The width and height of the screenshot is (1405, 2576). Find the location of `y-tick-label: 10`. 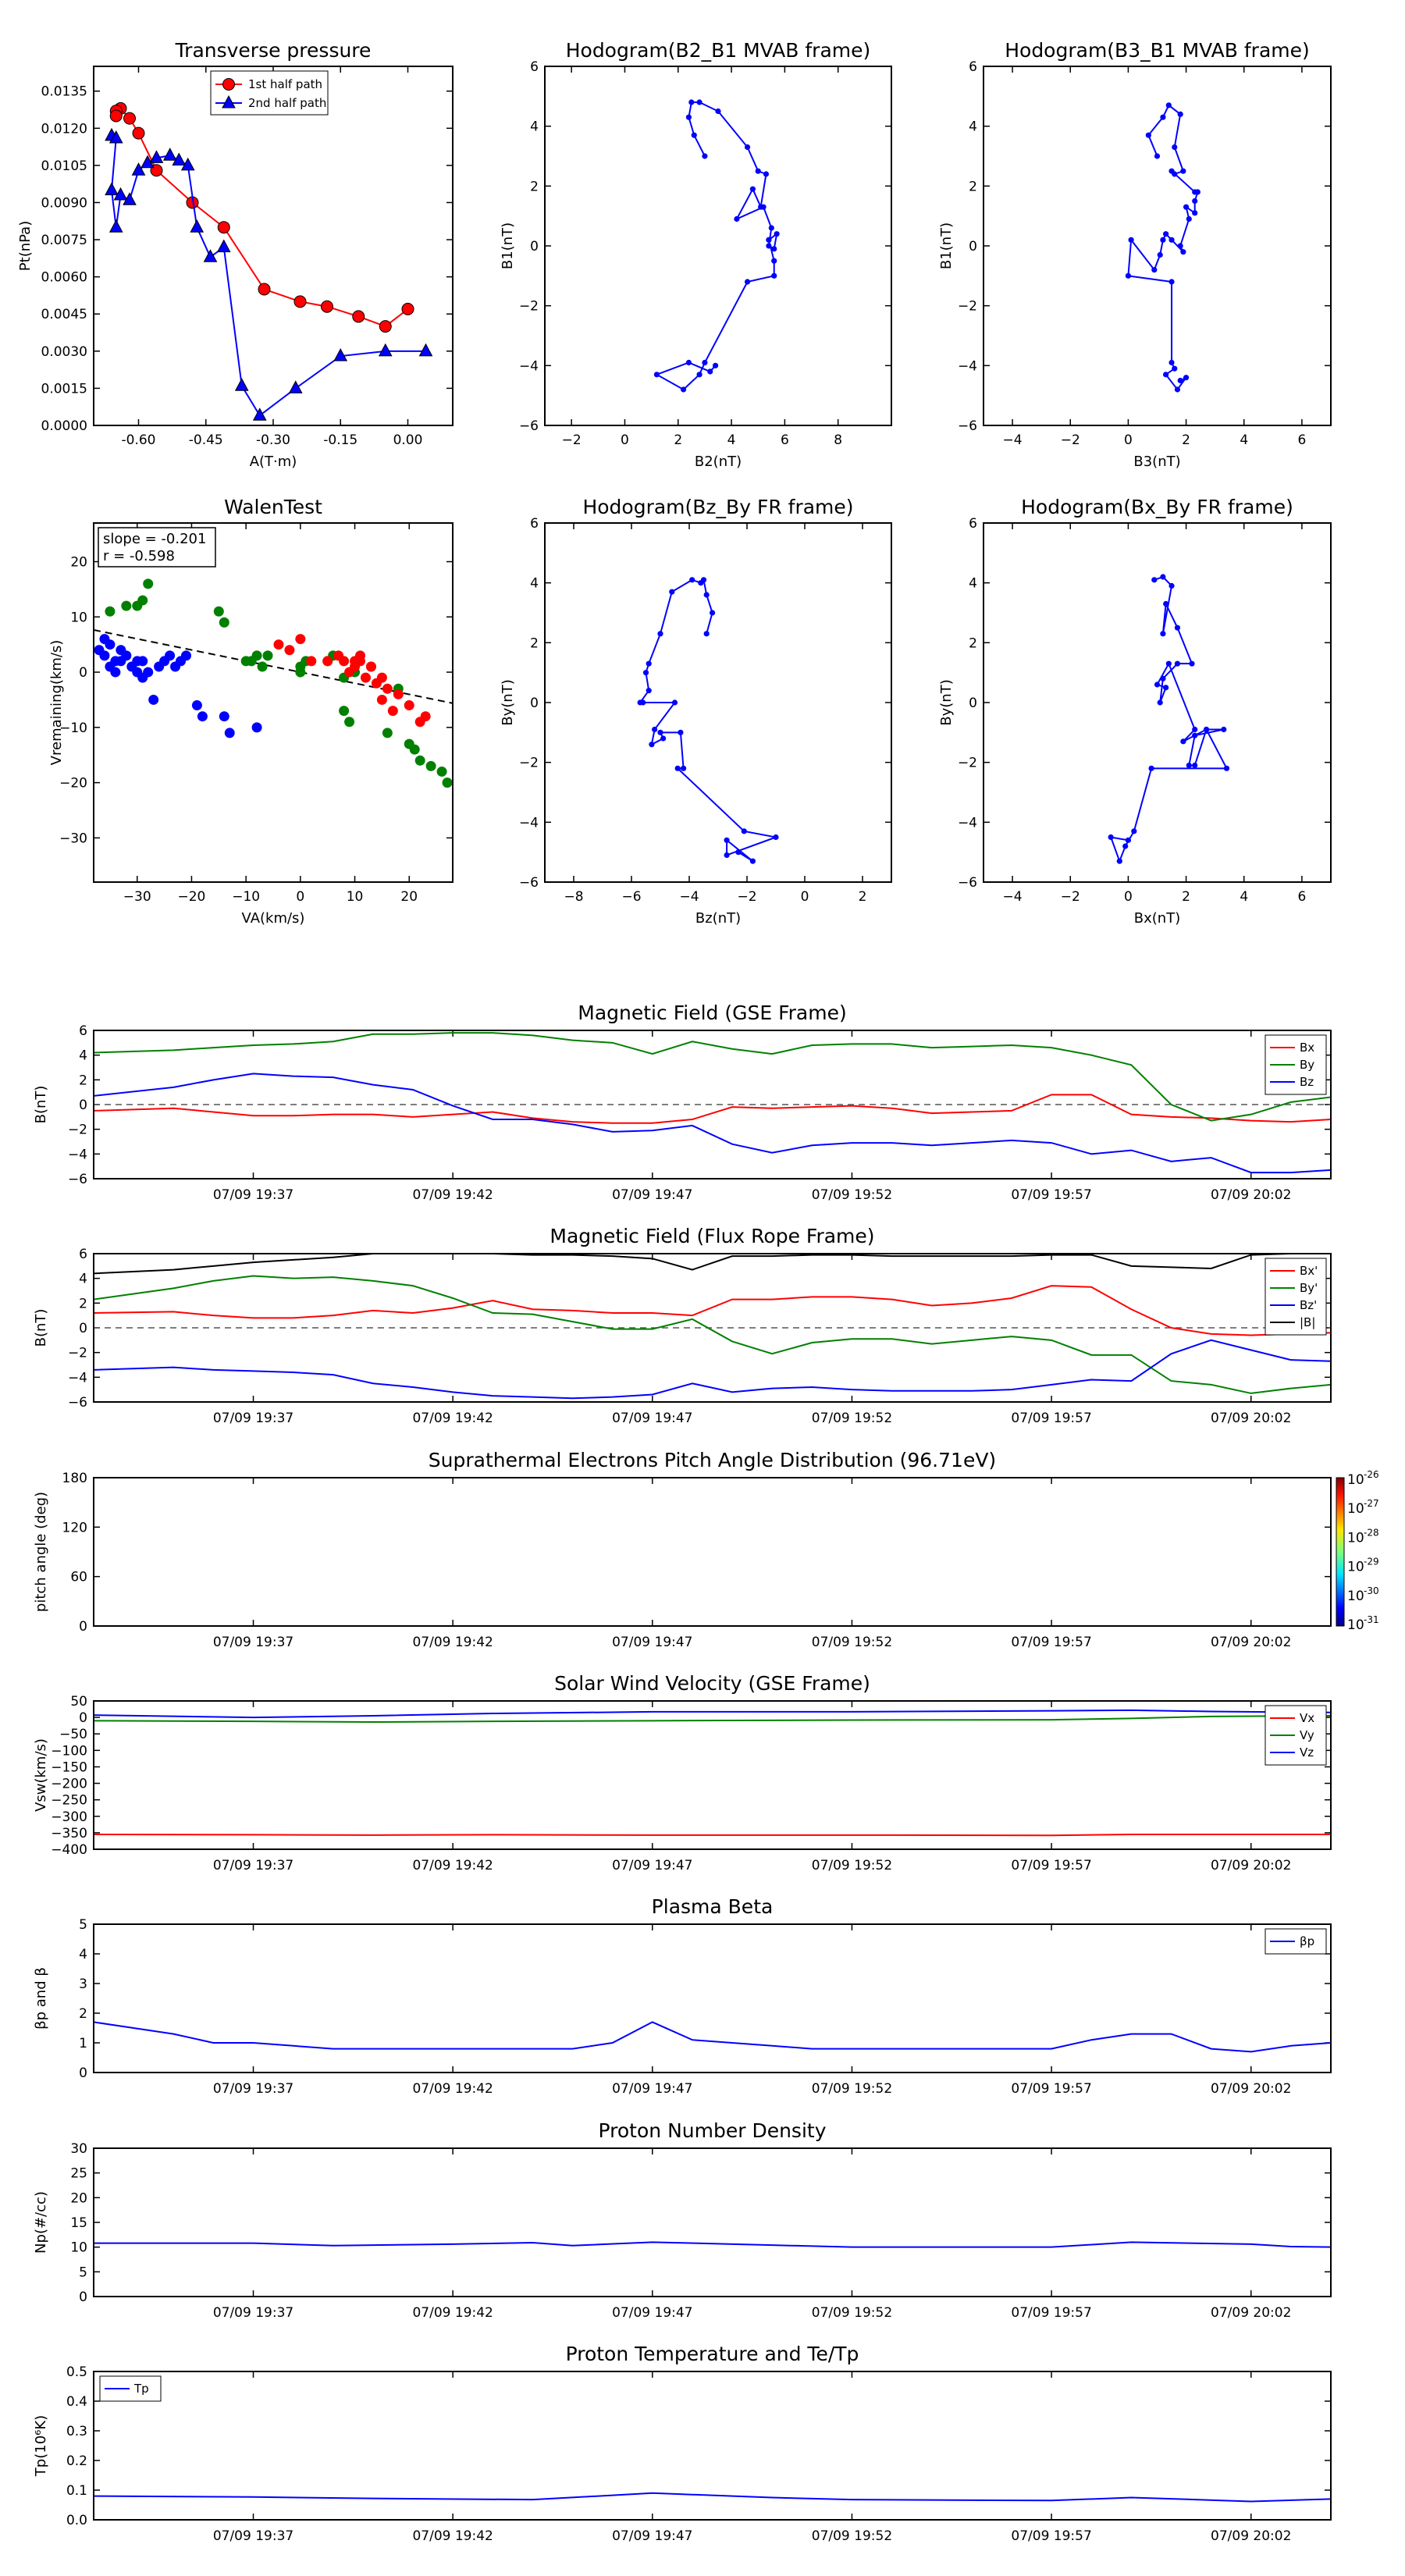

y-tick-label: 10 is located at coordinates (78, 2248).